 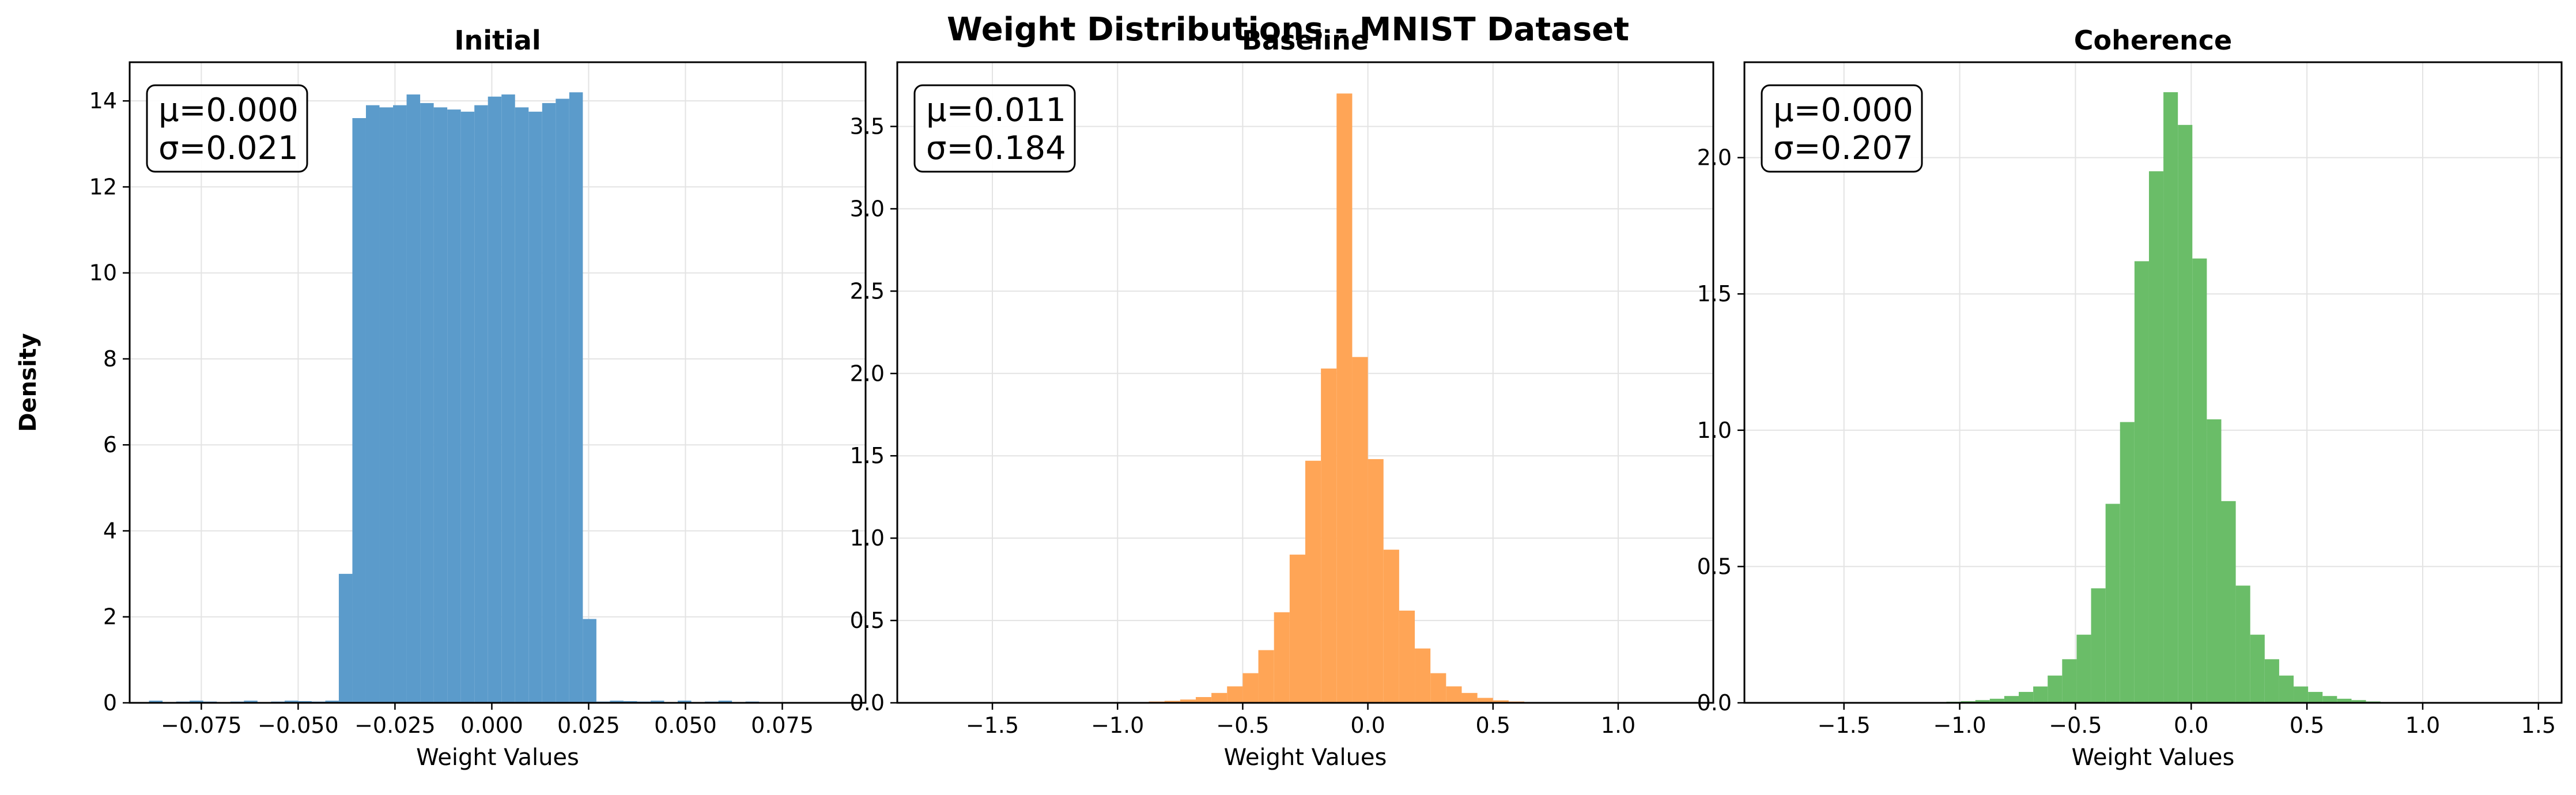 I want to click on x-tick-label: 0.025, so click(x=588, y=725).